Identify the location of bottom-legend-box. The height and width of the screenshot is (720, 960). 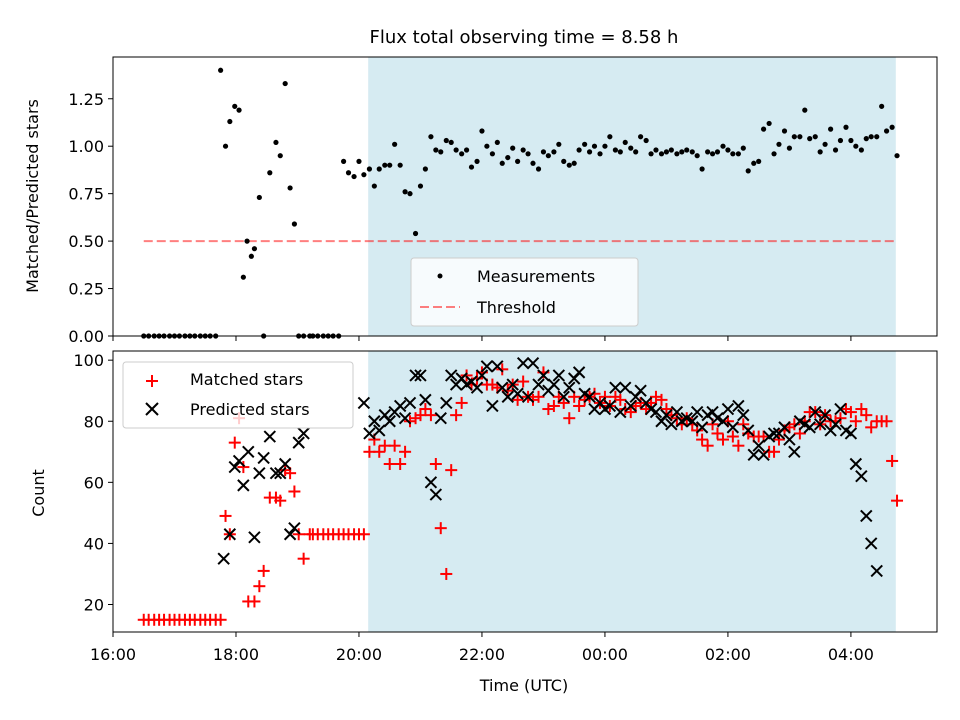
(238, 395).